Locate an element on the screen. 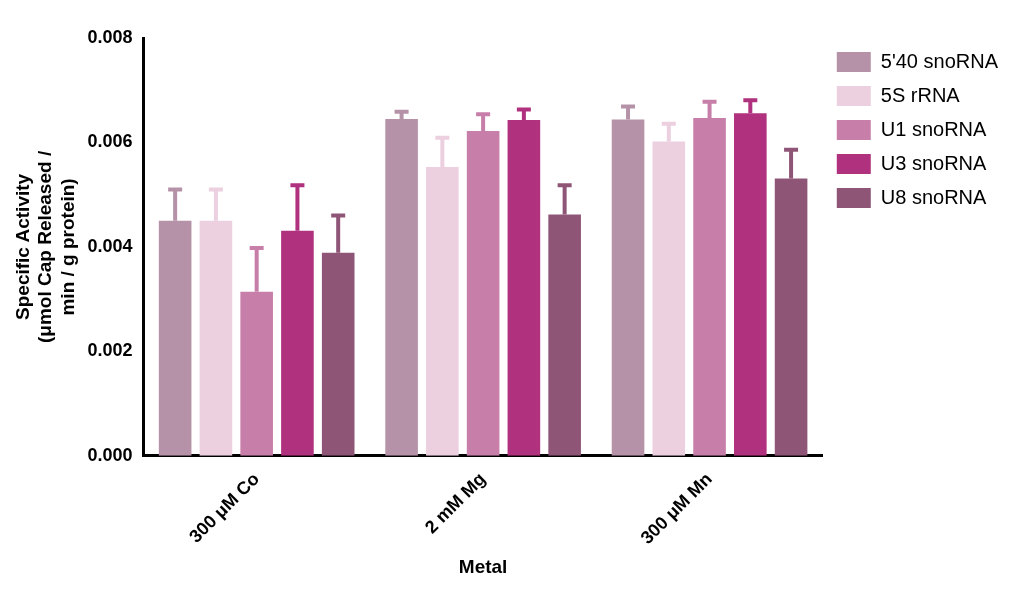  y-axis-title: Specific Activity (μmol Cap Released / min / g protein) is located at coordinates (45, 247).